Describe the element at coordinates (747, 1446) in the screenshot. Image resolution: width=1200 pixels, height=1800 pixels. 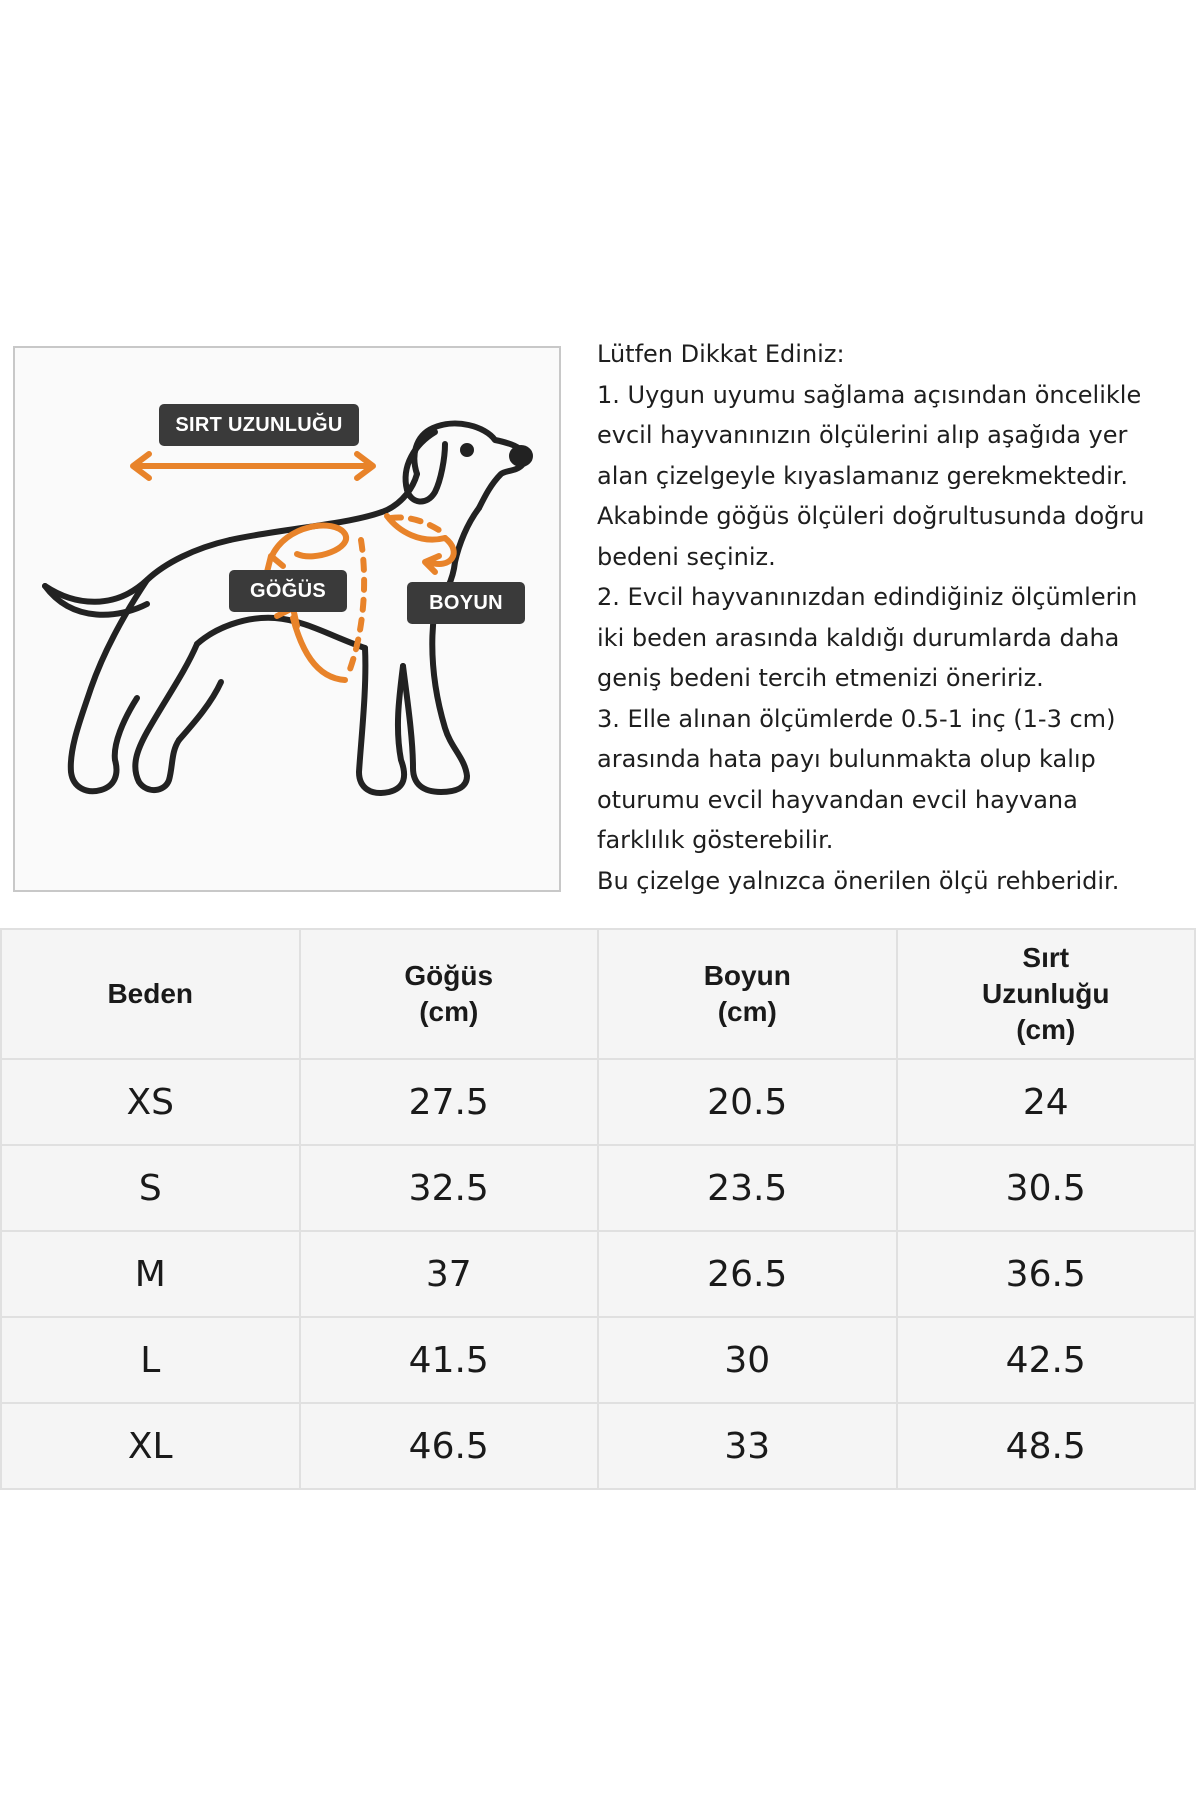
I see `cell-neck: 33` at that location.